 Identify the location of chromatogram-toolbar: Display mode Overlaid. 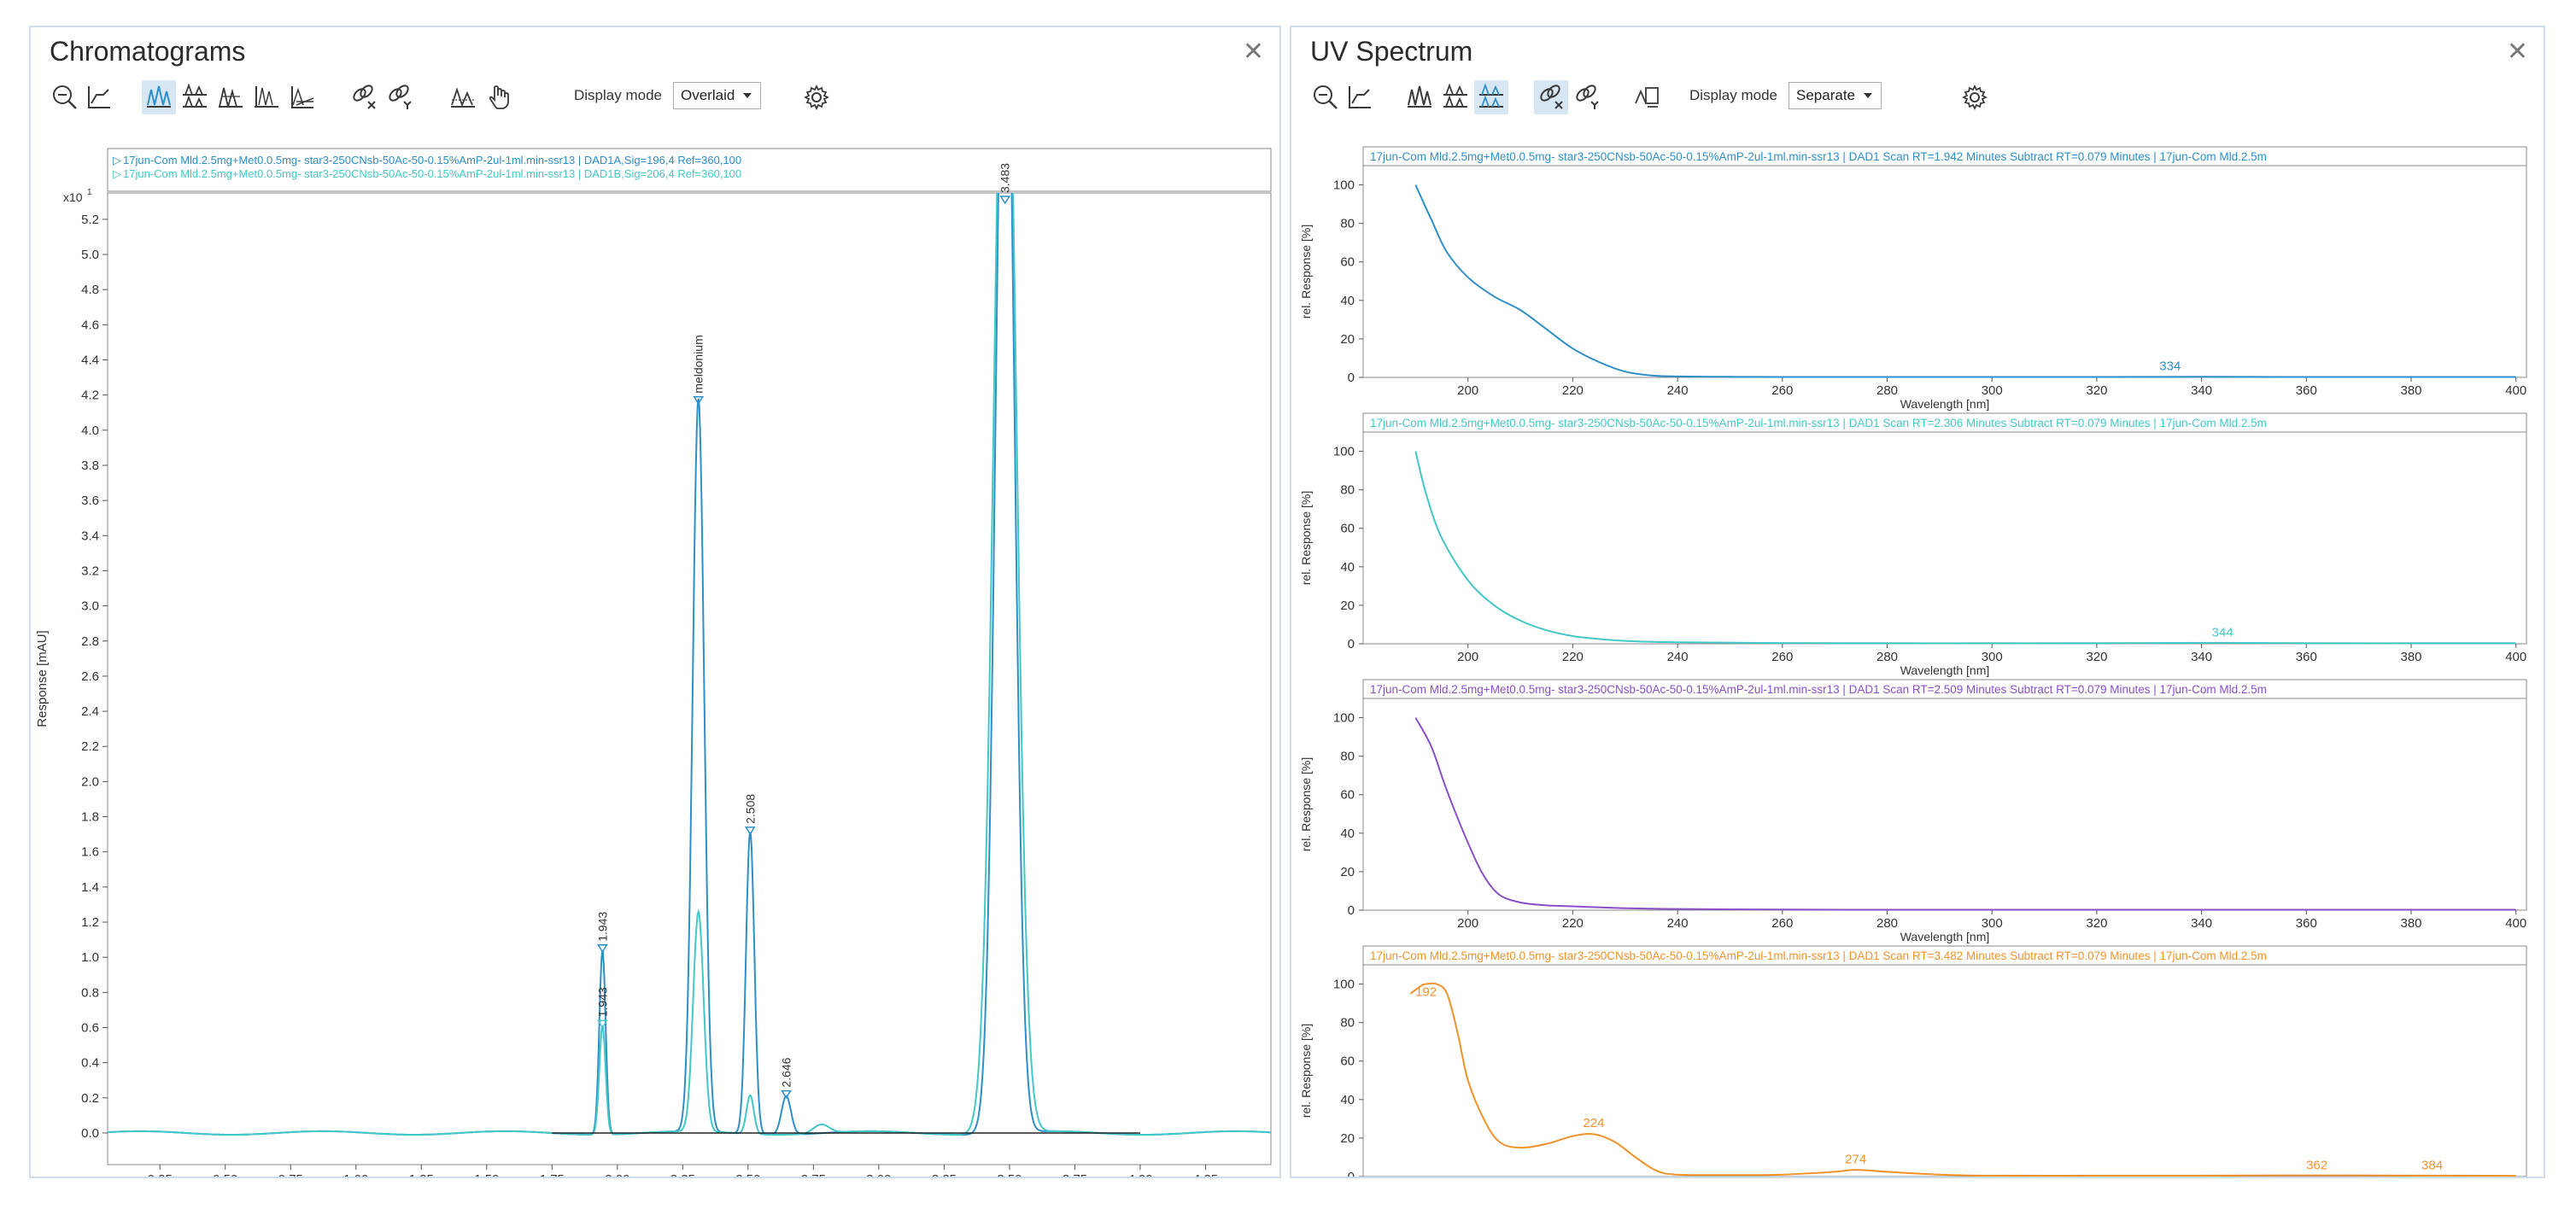
(655, 99).